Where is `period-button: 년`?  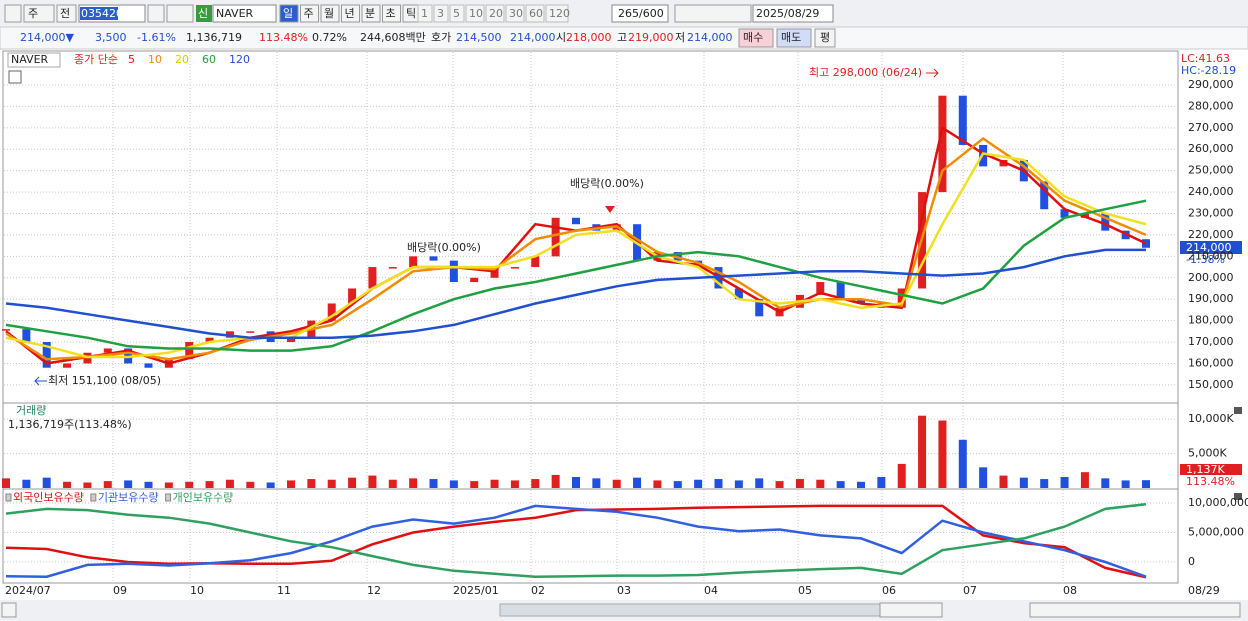 period-button: 년 is located at coordinates (350, 13).